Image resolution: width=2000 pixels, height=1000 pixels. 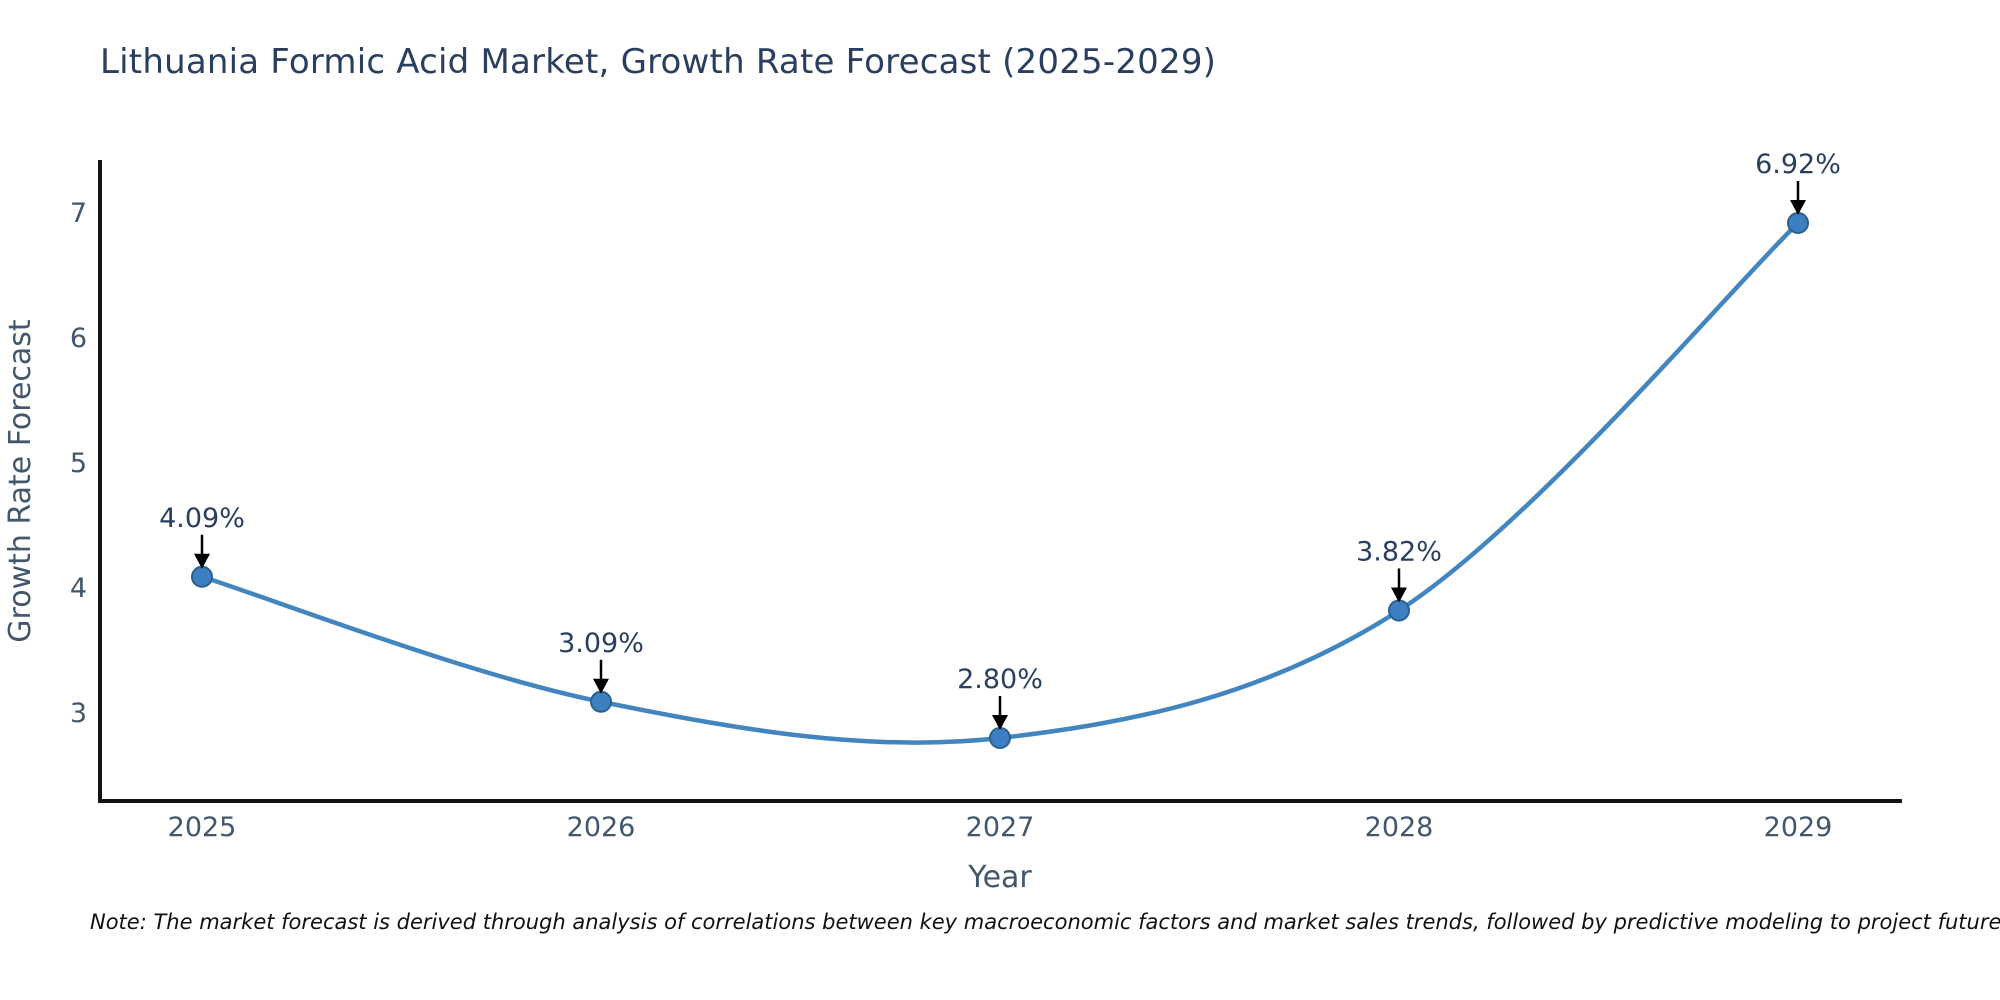 I want to click on x-tick-label: 2029, so click(x=1798, y=827).